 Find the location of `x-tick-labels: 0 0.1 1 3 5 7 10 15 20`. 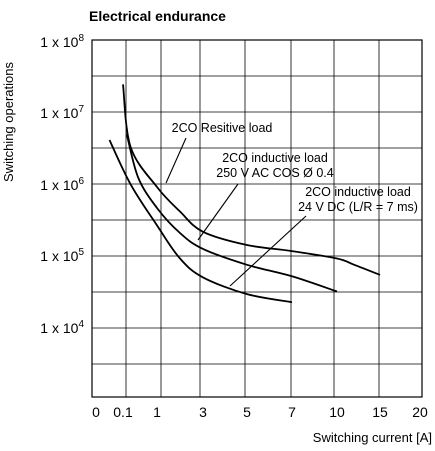

x-tick-labels: 0 0.1 1 3 5 7 10 15 20 is located at coordinates (260, 412).